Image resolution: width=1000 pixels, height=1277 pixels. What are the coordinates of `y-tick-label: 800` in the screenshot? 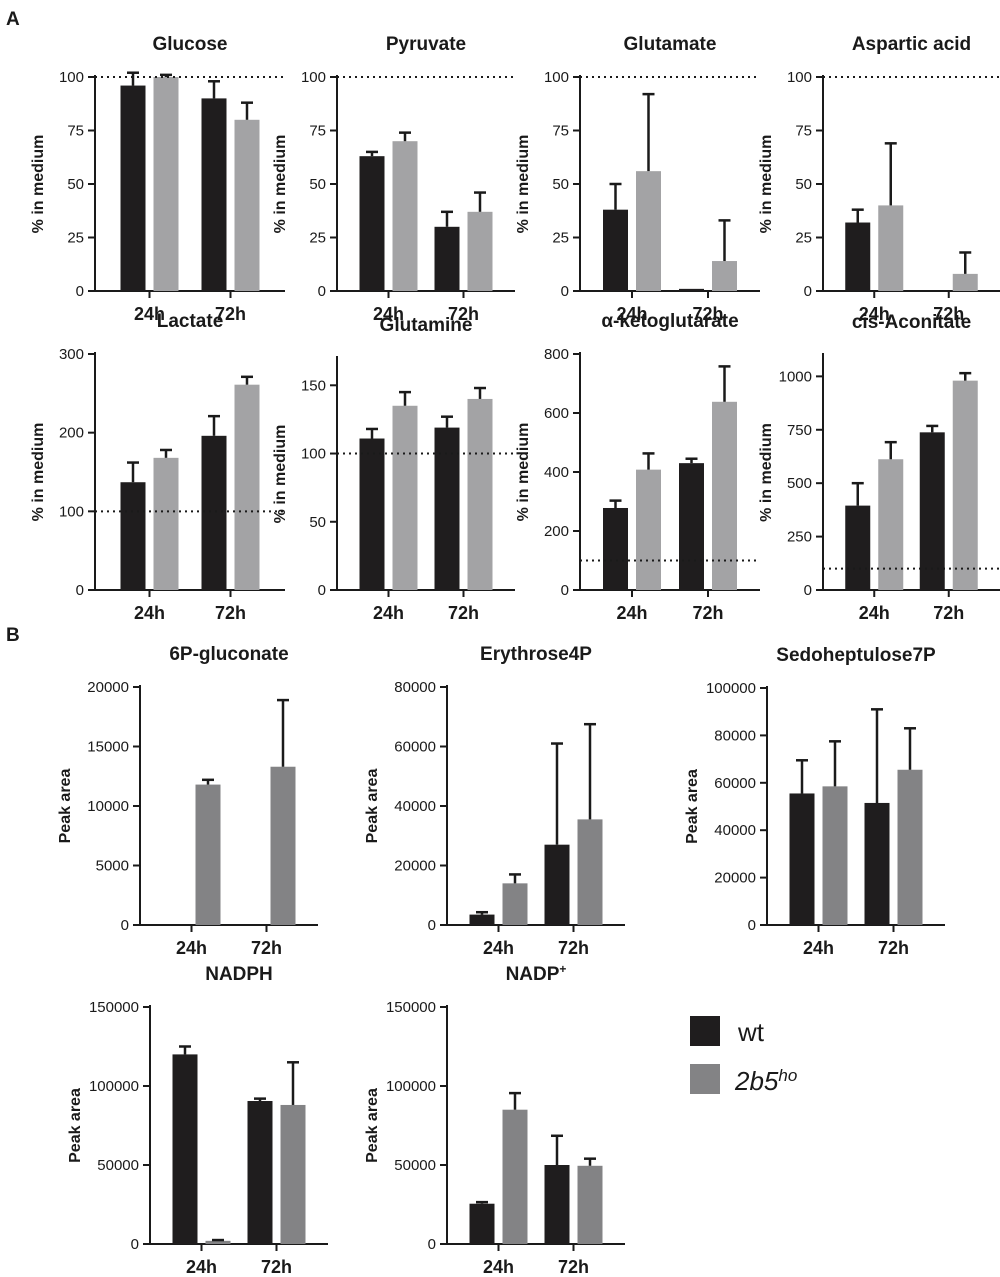 It's located at (556, 354).